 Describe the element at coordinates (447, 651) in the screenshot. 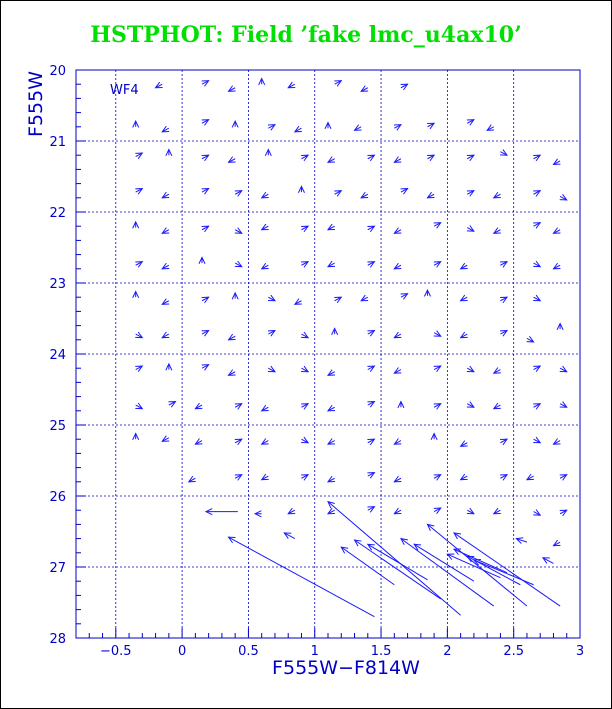

I see `x-tick-label: 2` at that location.